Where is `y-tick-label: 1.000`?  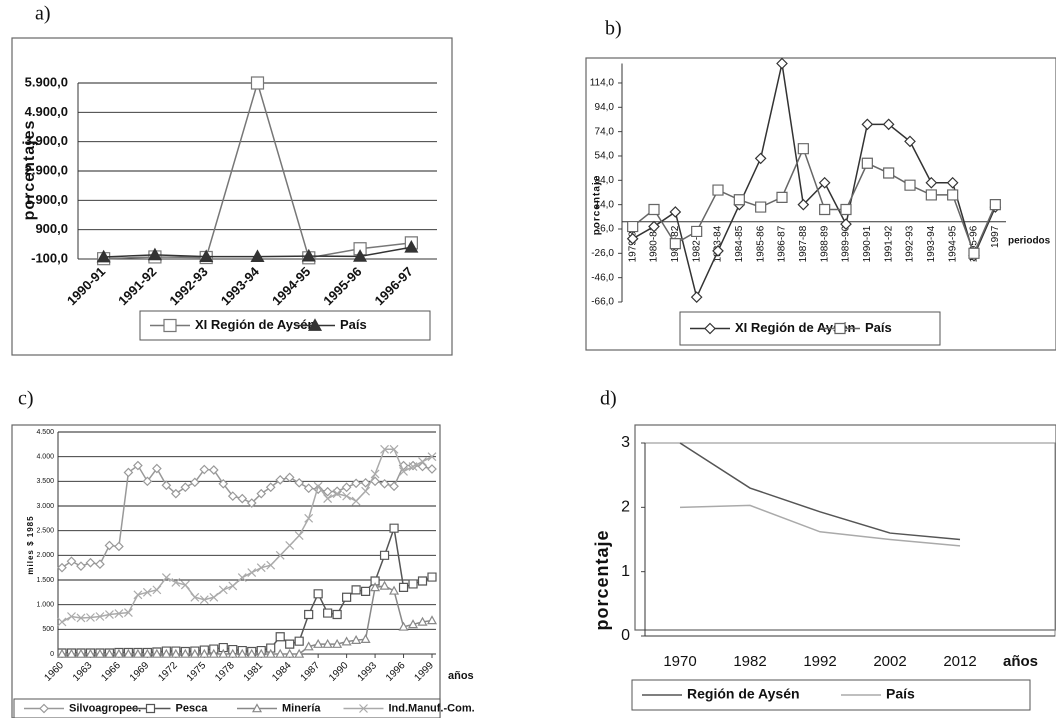
y-tick-label: 1.000 is located at coordinates (45, 605).